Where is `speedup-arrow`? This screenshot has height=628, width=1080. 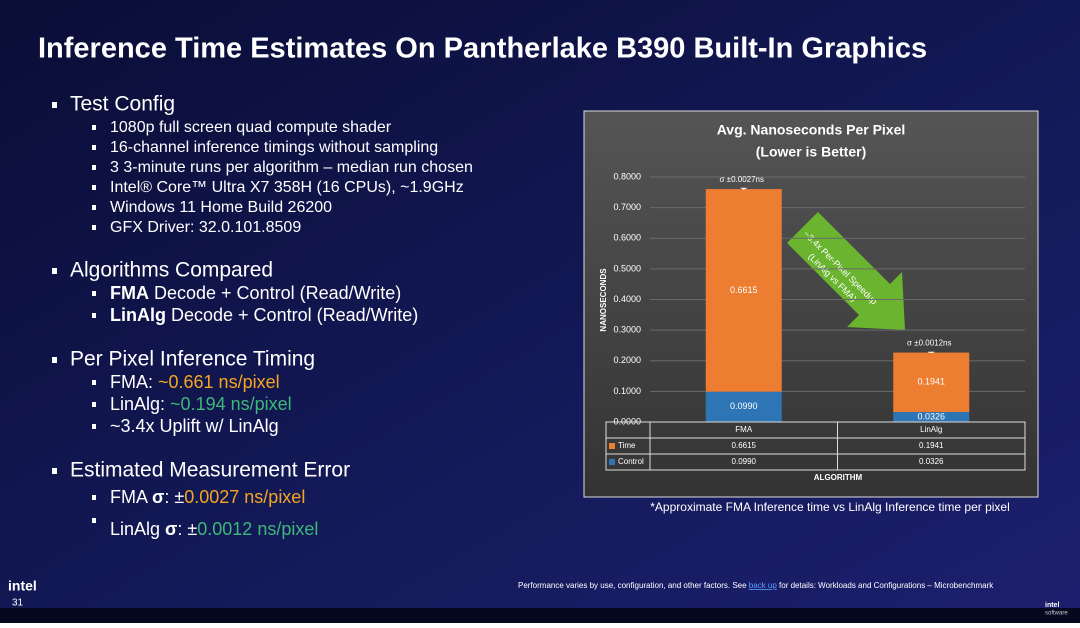 speedup-arrow is located at coordinates (846, 271).